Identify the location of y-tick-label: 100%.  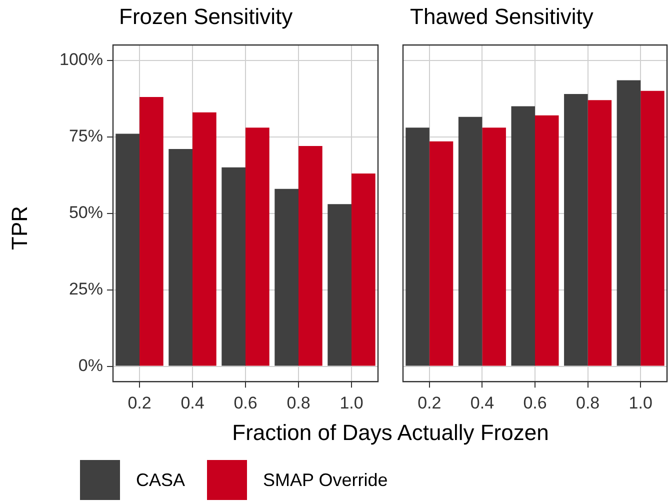
(81, 59).